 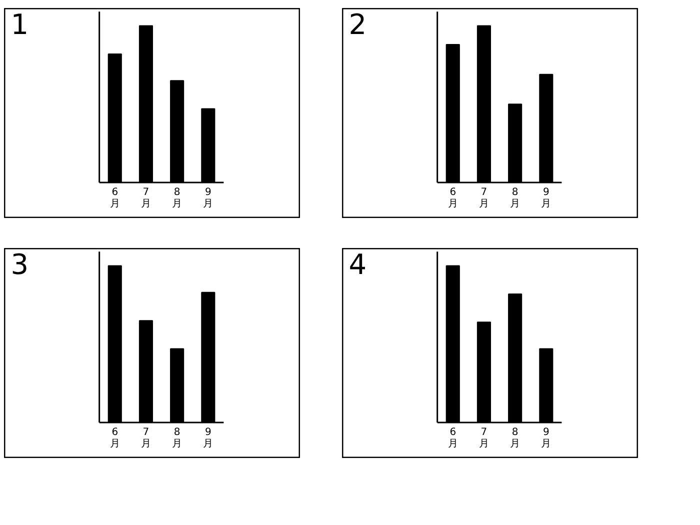 What do you see at coordinates (357, 265) in the screenshot?
I see `chart-title: 4` at bounding box center [357, 265].